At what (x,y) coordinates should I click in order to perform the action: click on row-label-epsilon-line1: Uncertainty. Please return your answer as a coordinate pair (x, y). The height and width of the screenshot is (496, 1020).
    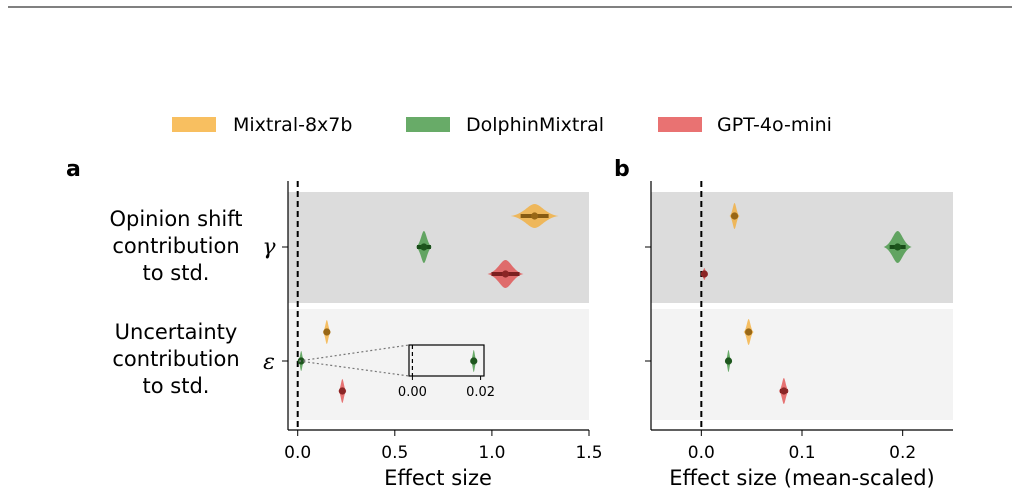
    Looking at the image, I should click on (176, 332).